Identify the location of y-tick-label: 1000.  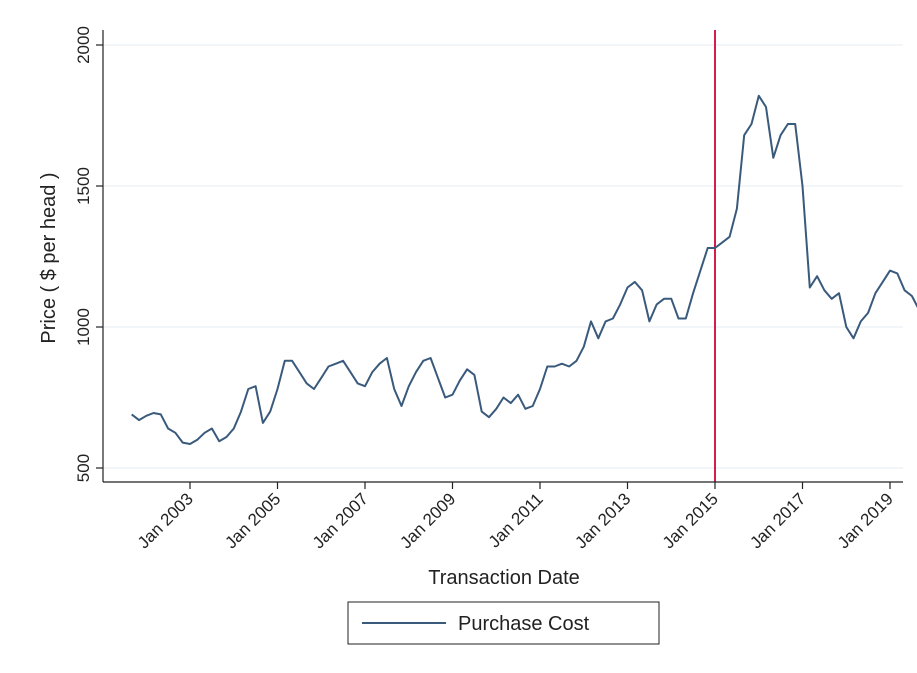
(83, 327).